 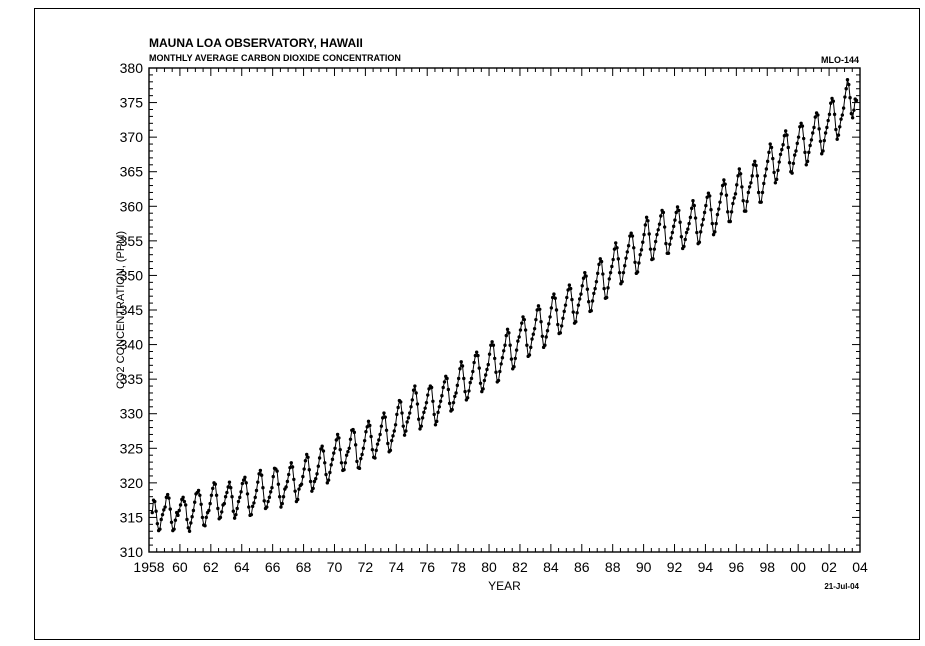 I want to click on x-tick-label: 72, so click(x=366, y=567).